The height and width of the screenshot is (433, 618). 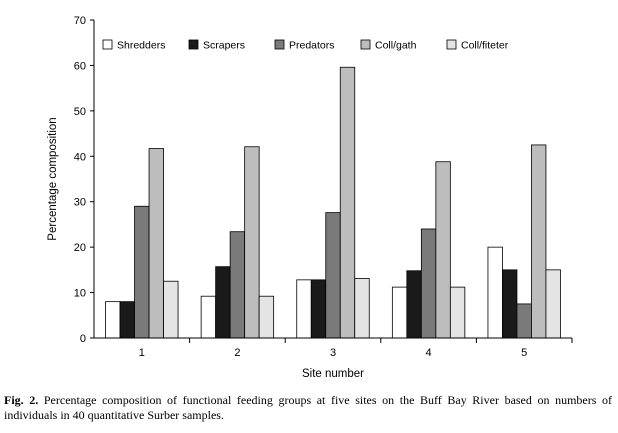 I want to click on legend-label: Predators, so click(x=312, y=46).